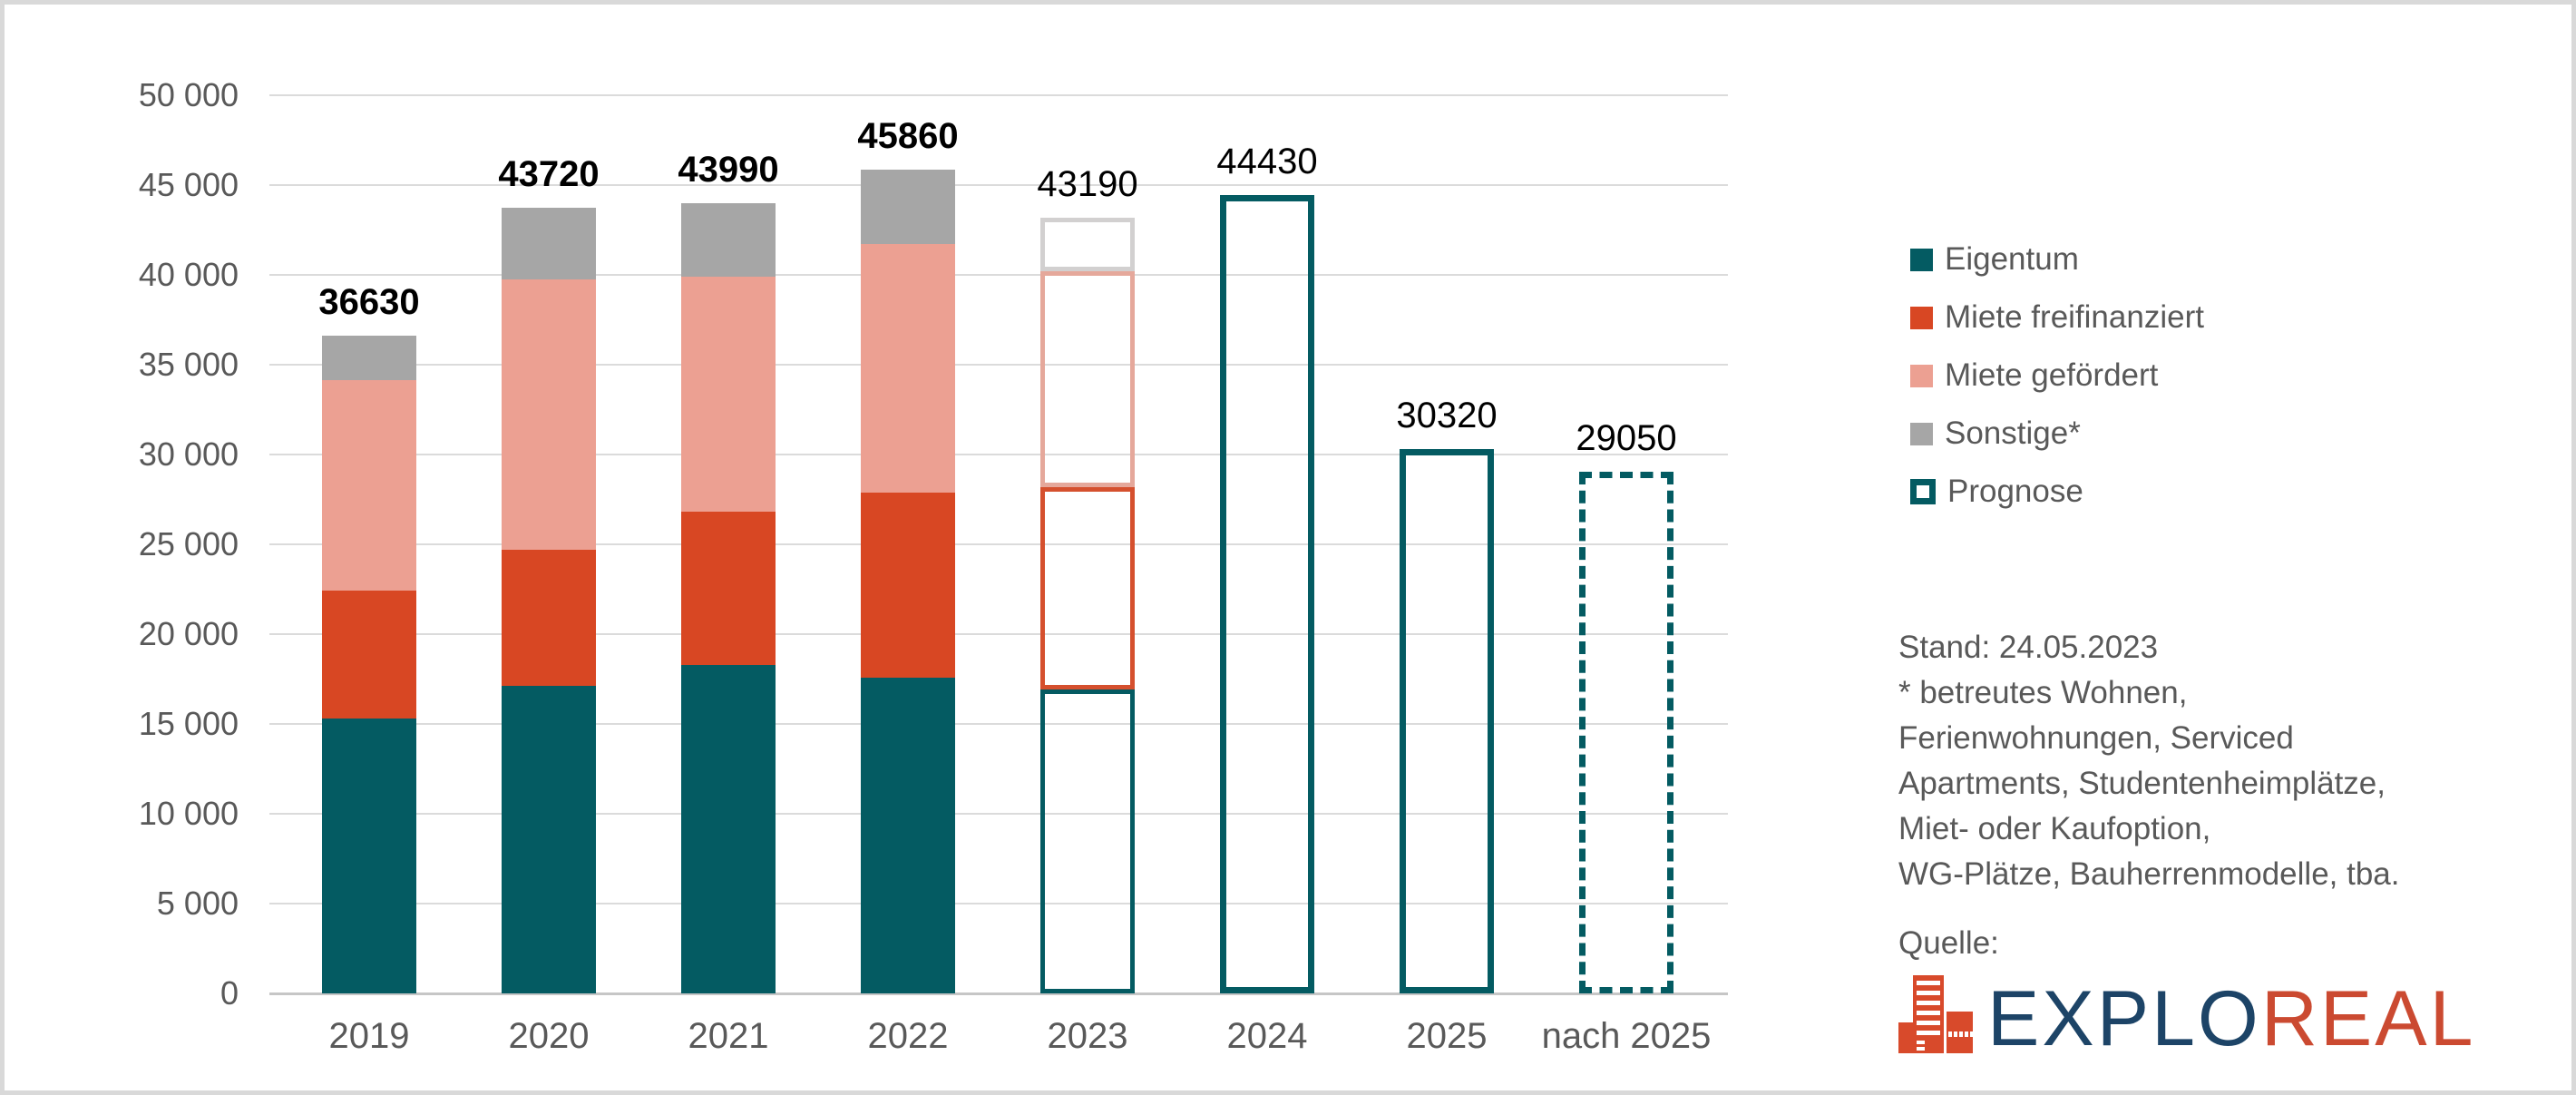 This screenshot has width=2576, height=1095. I want to click on y-axis-tick-label: 50 000, so click(188, 94).